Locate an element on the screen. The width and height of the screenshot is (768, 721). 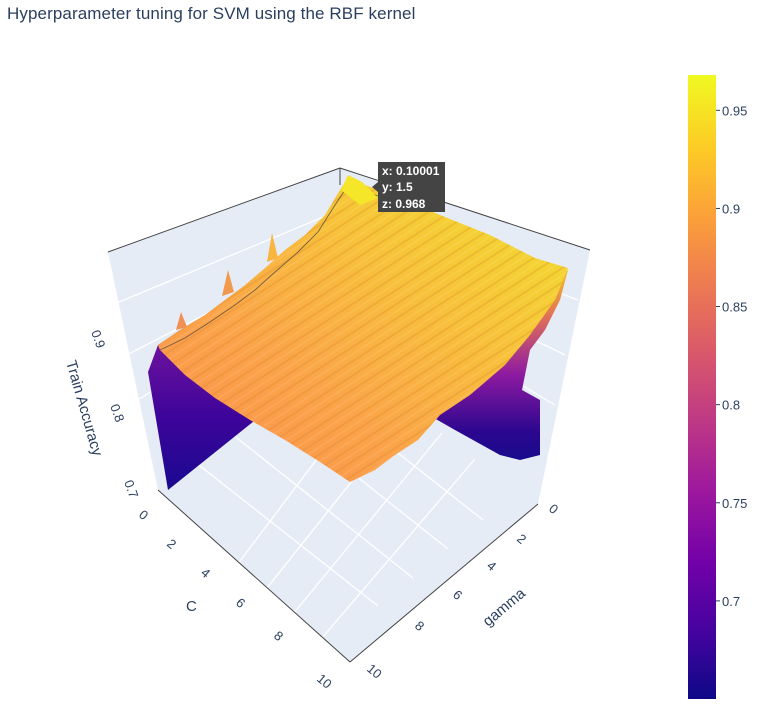
c-axis-title: C is located at coordinates (191, 606).